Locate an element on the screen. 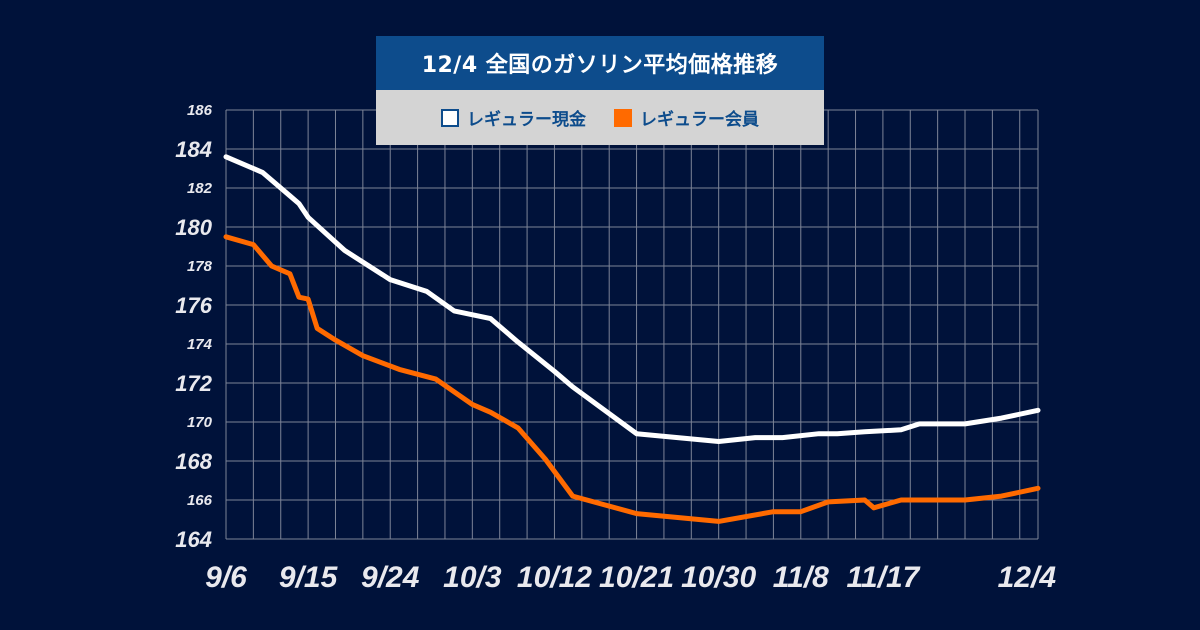  y-tick-label: 172 is located at coordinates (193, 383).